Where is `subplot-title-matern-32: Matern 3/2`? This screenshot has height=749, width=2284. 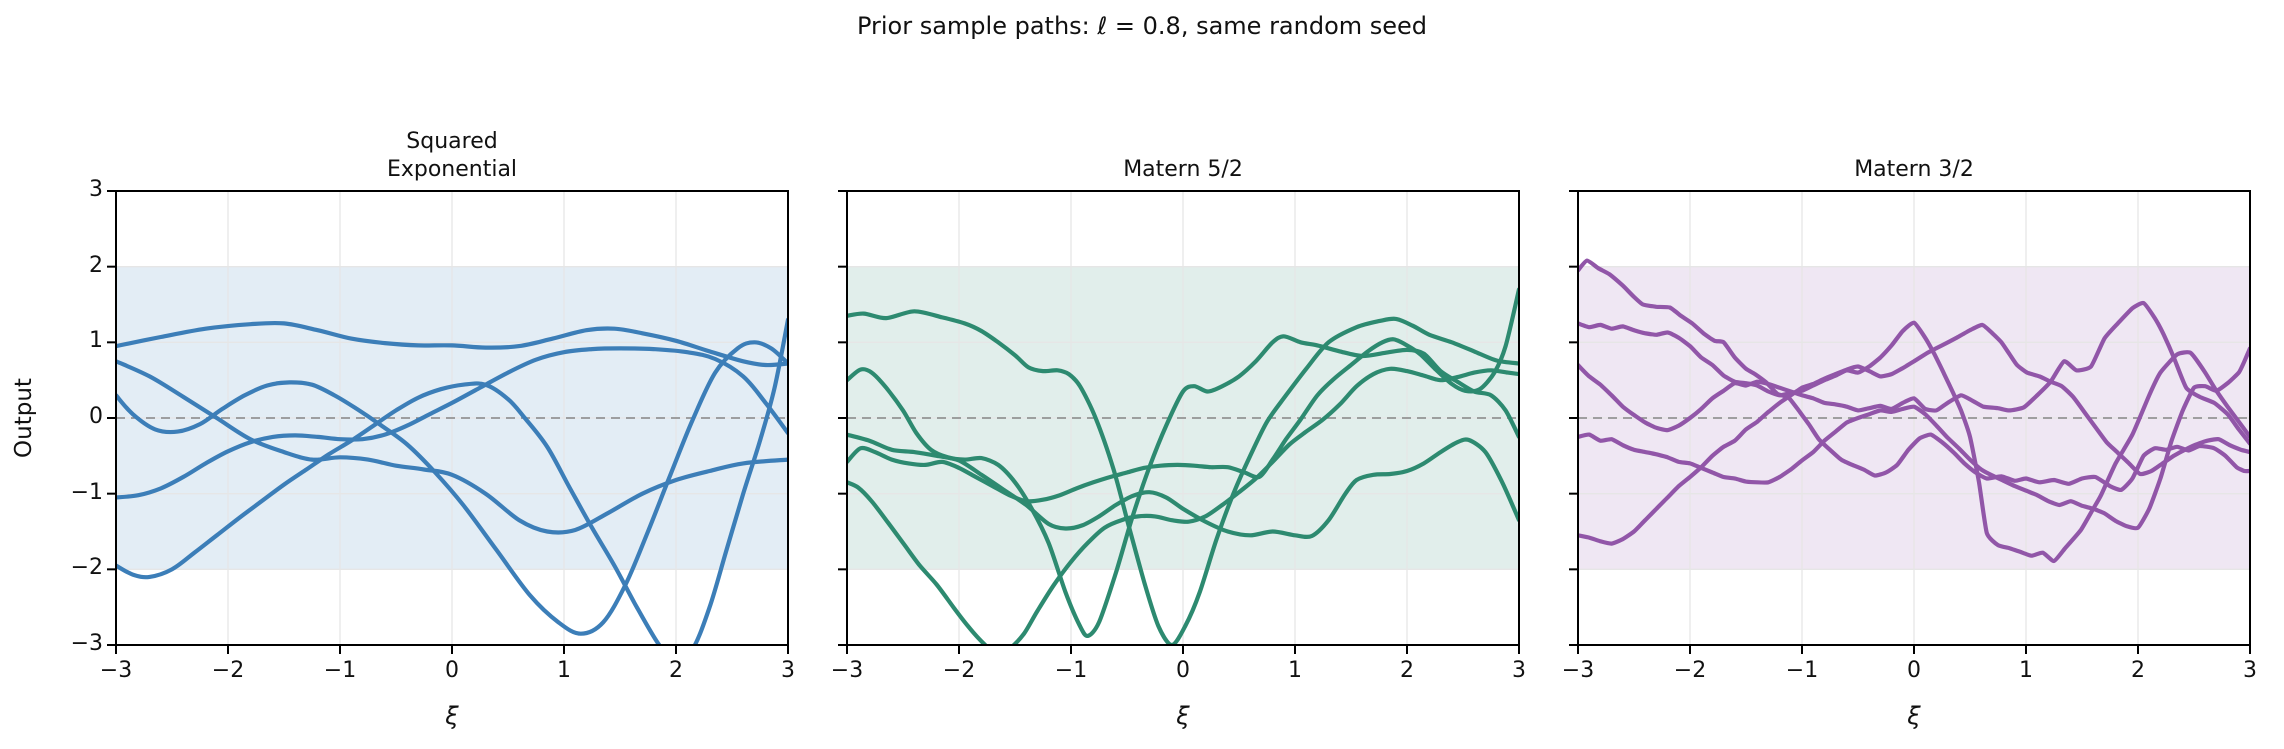 subplot-title-matern-32: Matern 3/2 is located at coordinates (1914, 169).